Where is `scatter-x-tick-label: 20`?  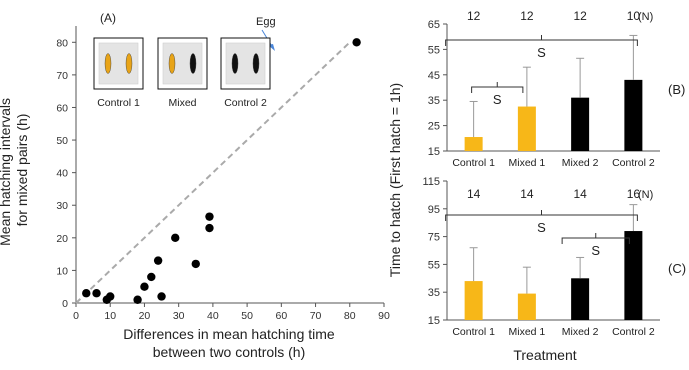
scatter-x-tick-label: 20 is located at coordinates (145, 316).